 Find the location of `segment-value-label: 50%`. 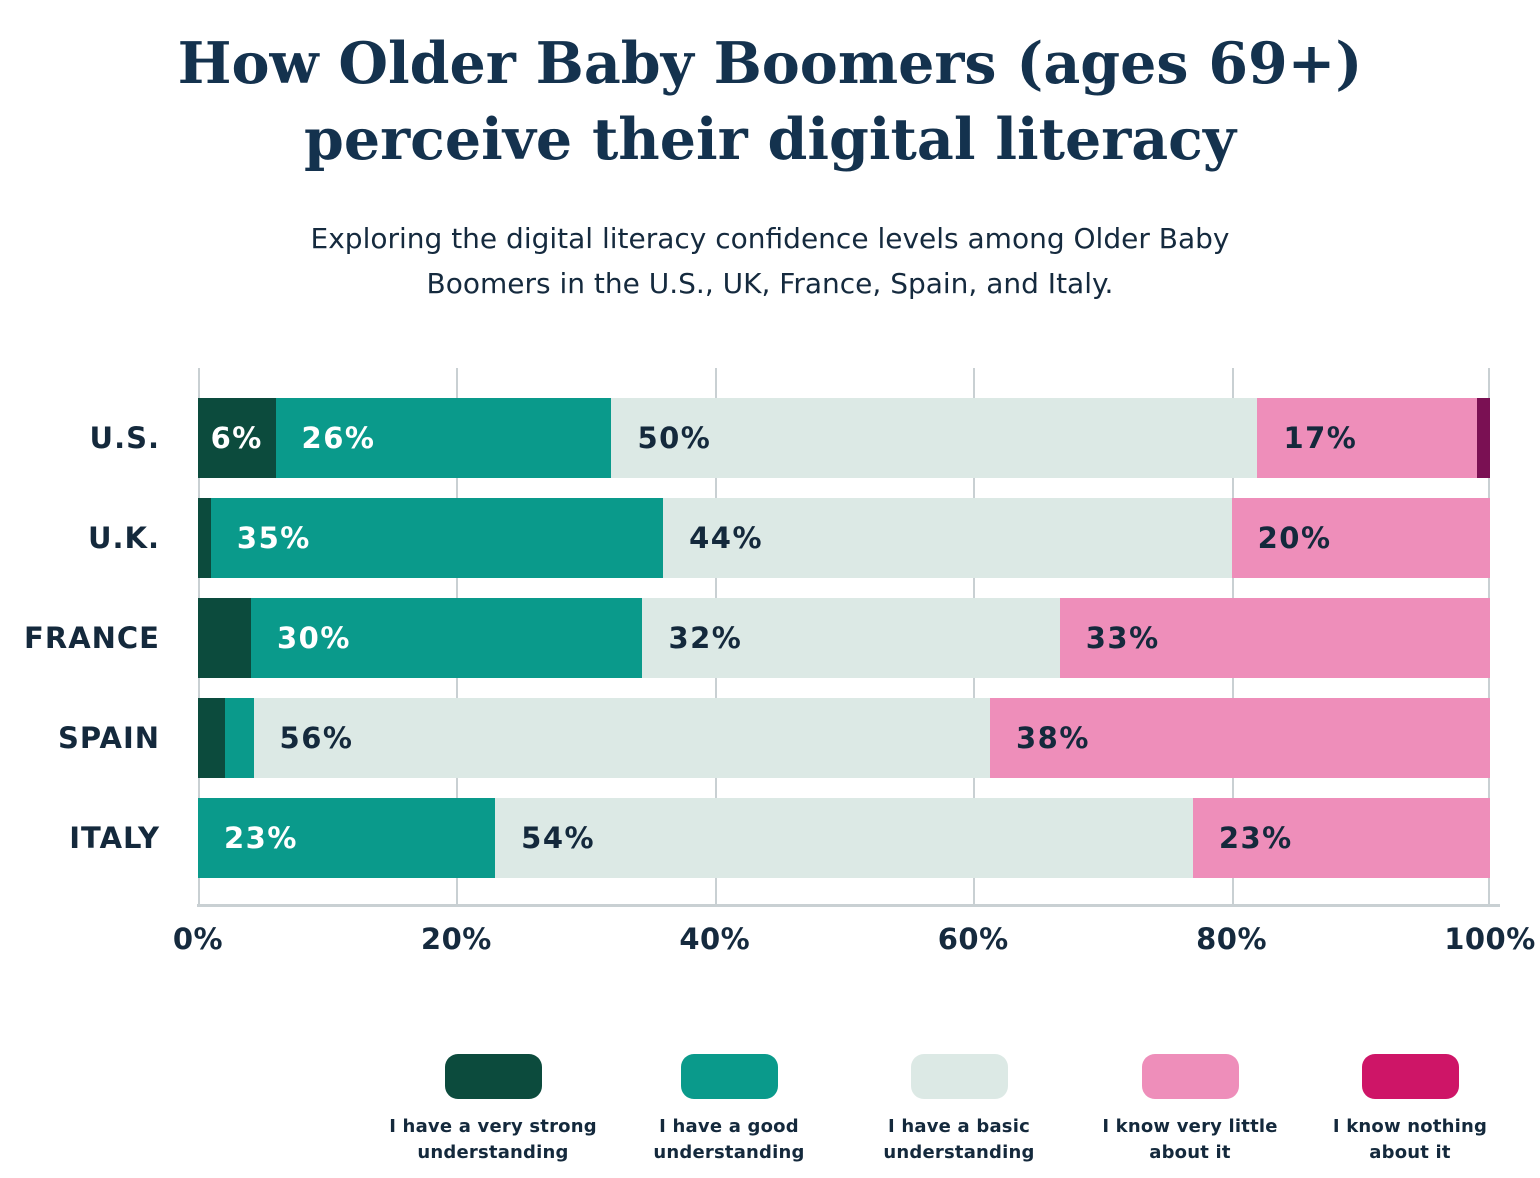

segment-value-label: 50% is located at coordinates (674, 438).